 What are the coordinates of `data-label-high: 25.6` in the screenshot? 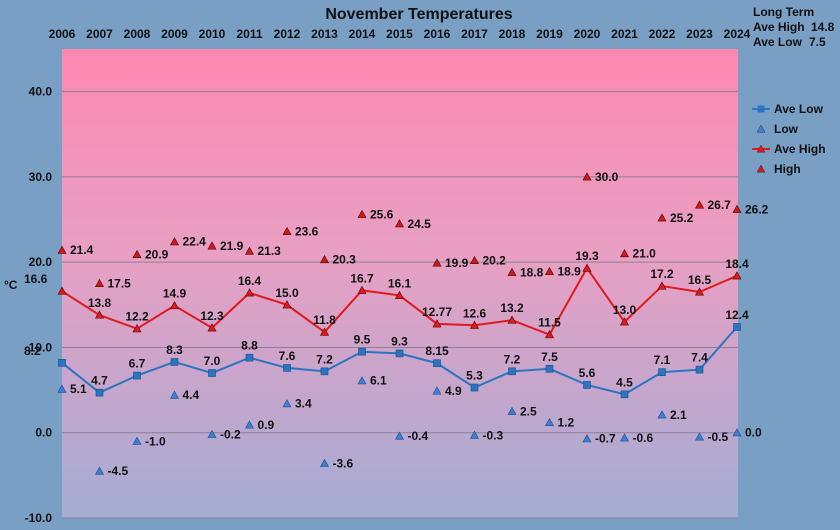 It's located at (382, 214).